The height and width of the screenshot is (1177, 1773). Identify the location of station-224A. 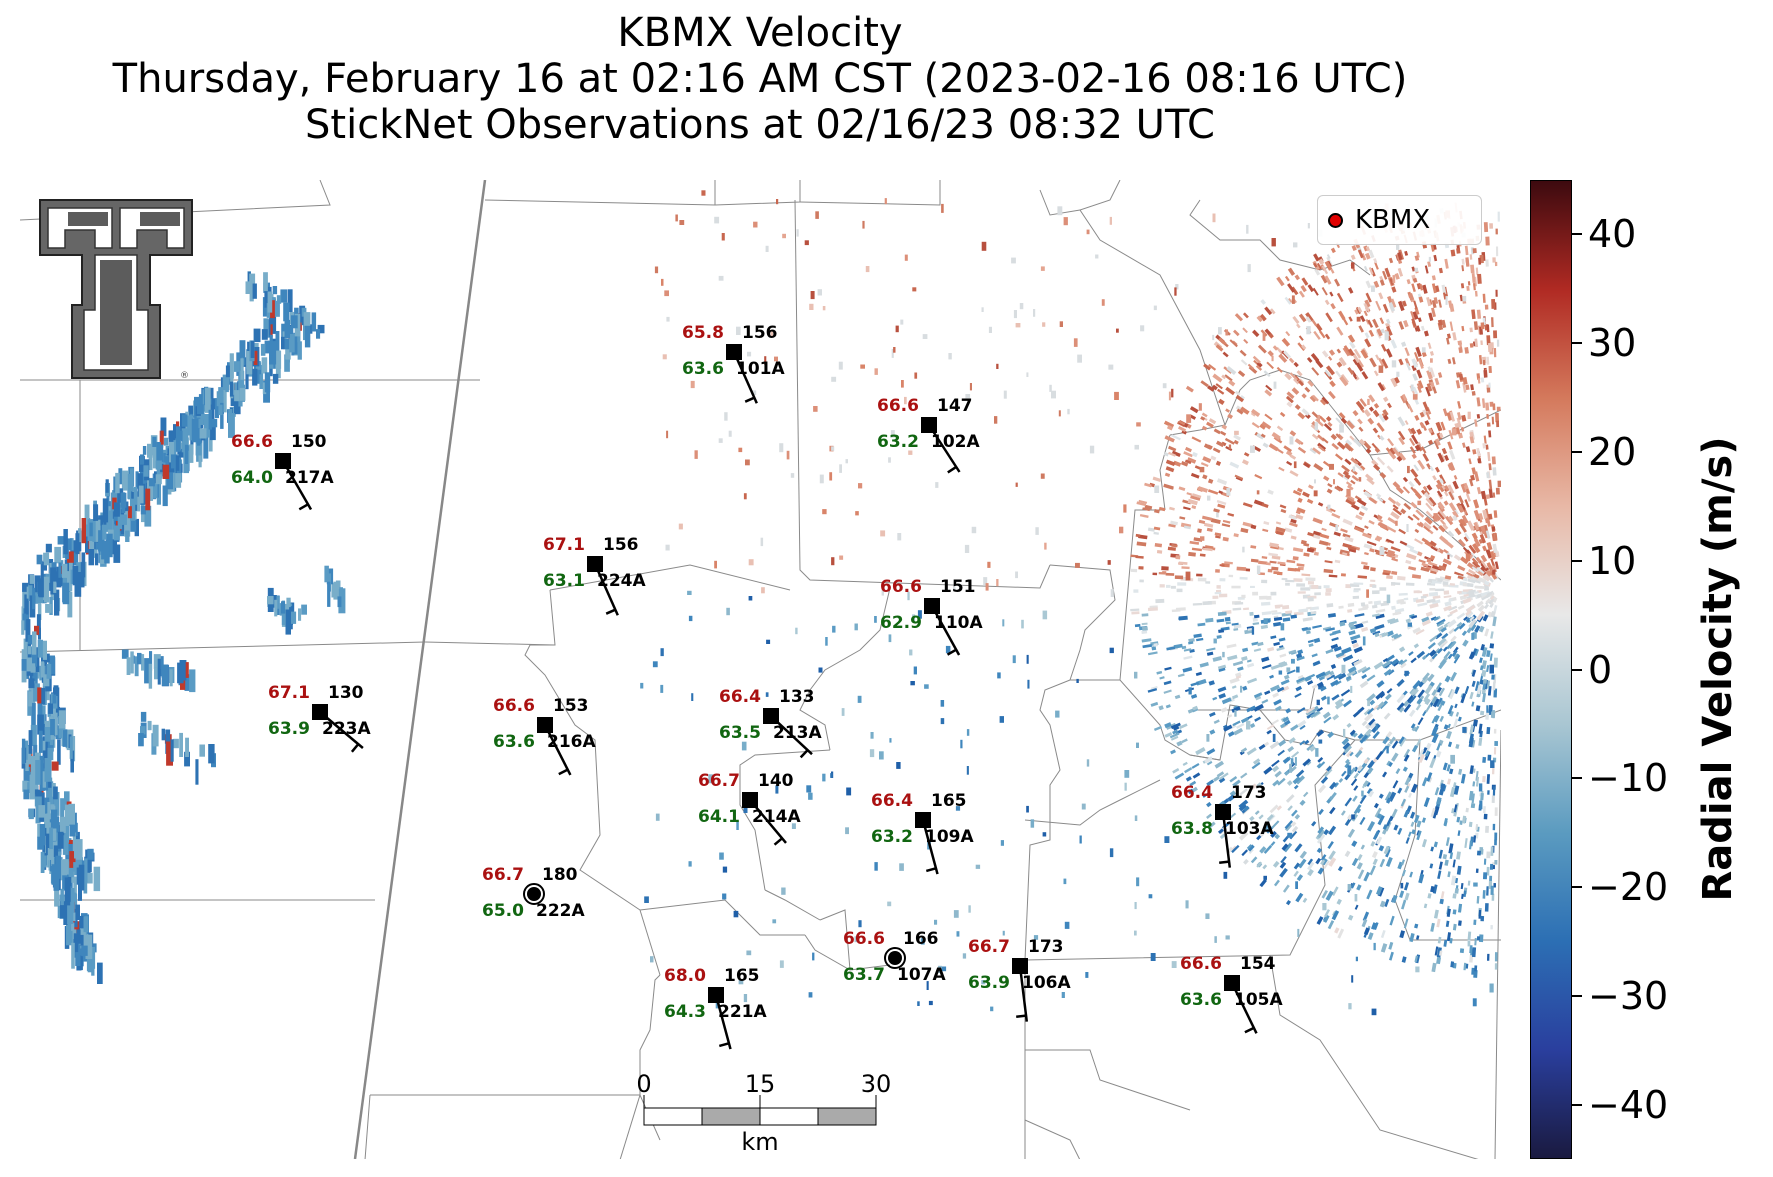
(603, 586).